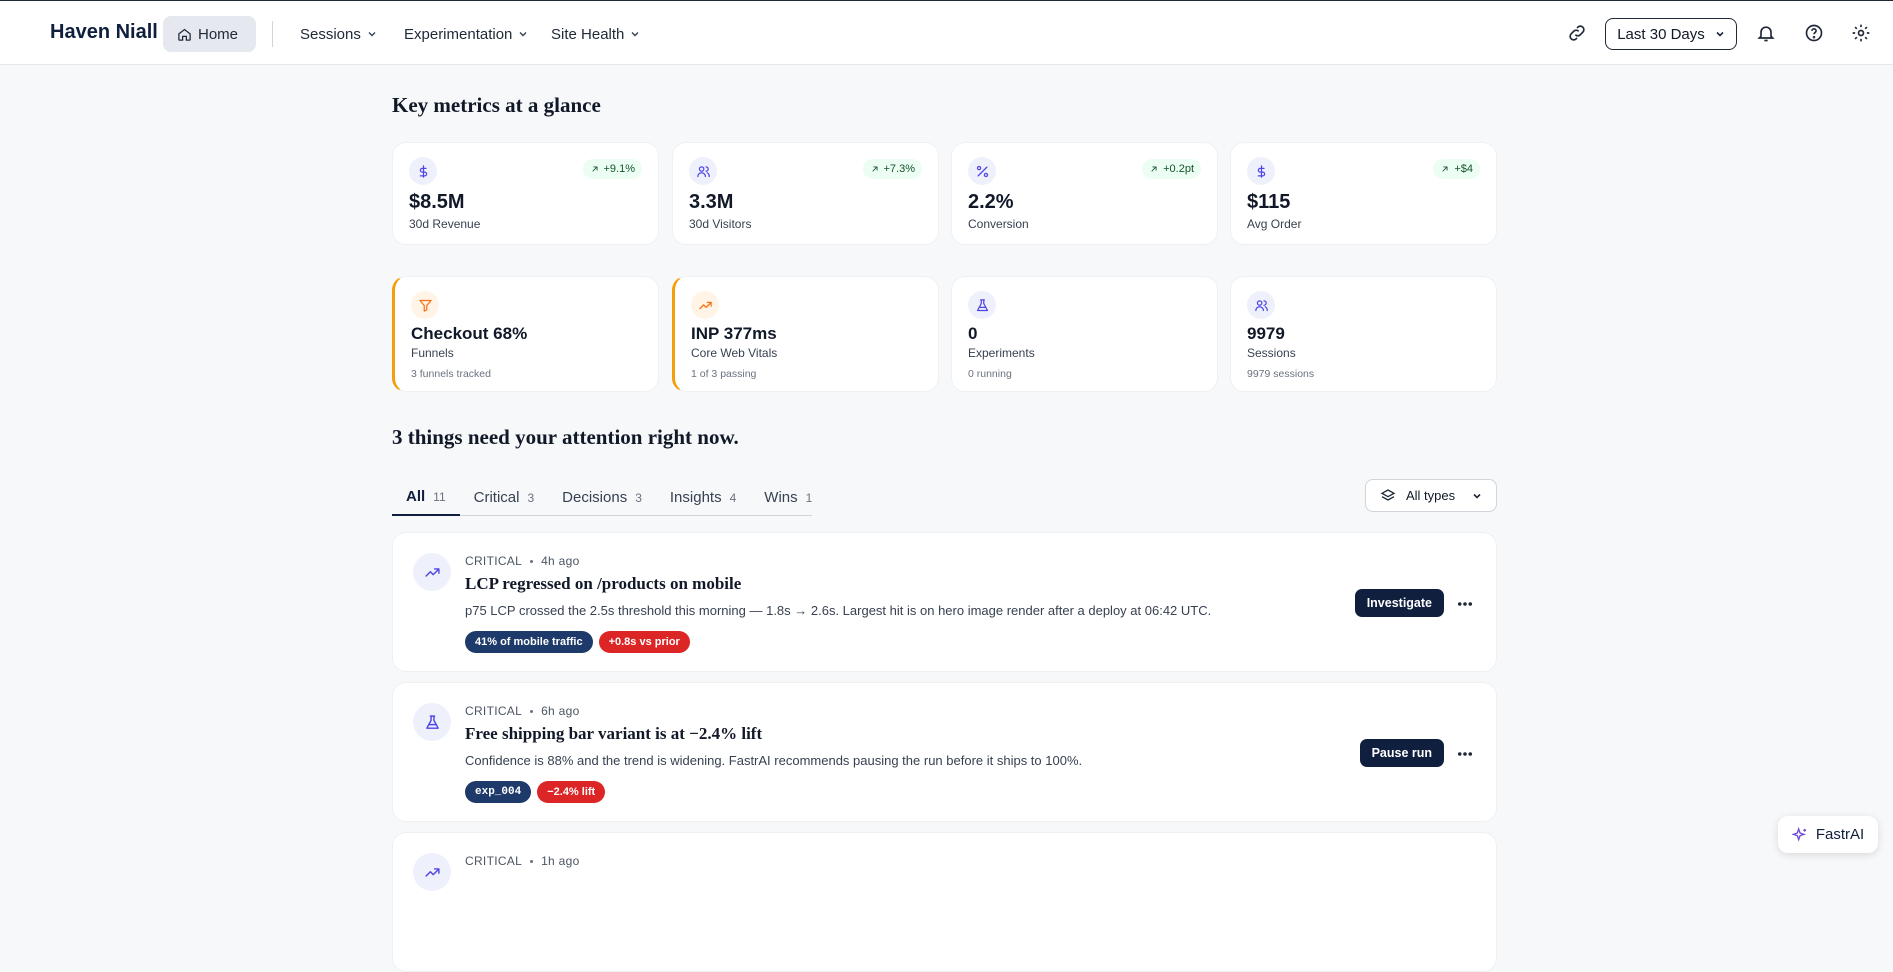 The image size is (1893, 972). I want to click on action-button: Investigate, so click(1399, 603).